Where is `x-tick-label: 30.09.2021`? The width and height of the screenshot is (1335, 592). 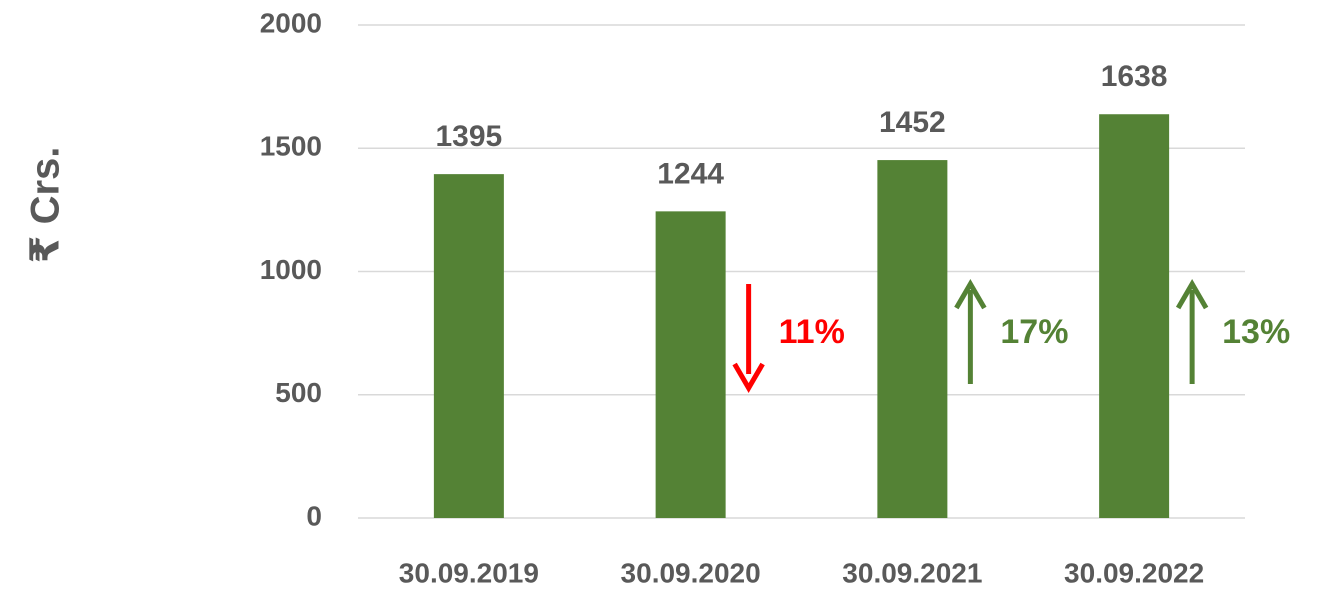 x-tick-label: 30.09.2021 is located at coordinates (912, 572).